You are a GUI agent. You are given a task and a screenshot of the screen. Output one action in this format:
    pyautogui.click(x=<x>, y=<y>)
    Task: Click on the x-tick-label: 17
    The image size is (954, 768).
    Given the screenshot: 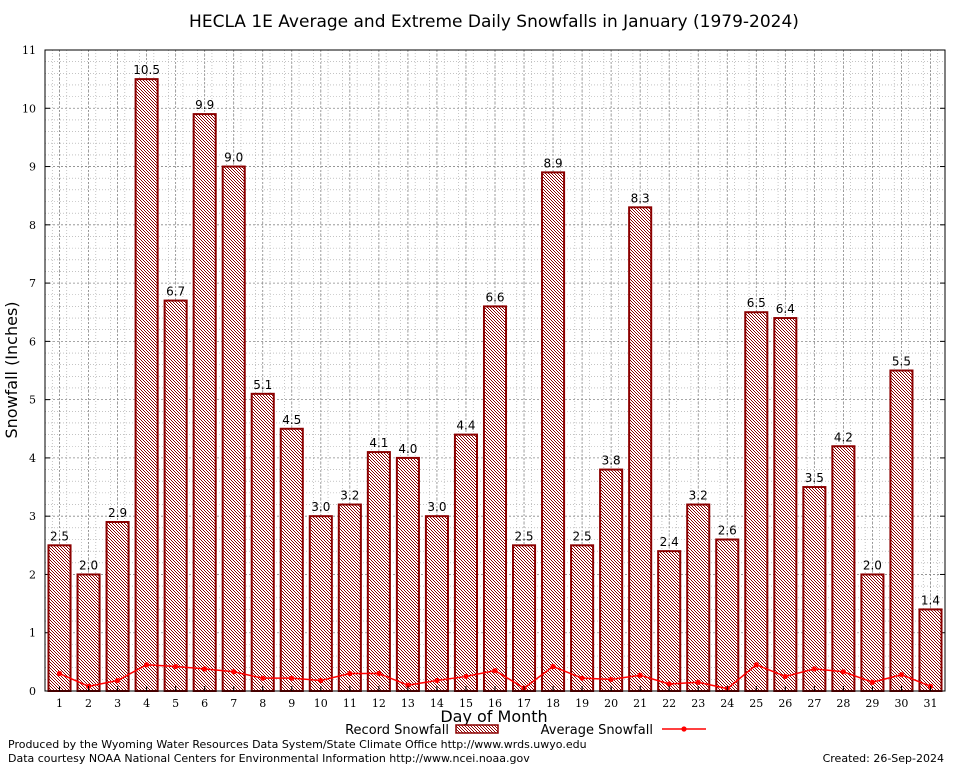 What is the action you would take?
    pyautogui.click(x=524, y=703)
    